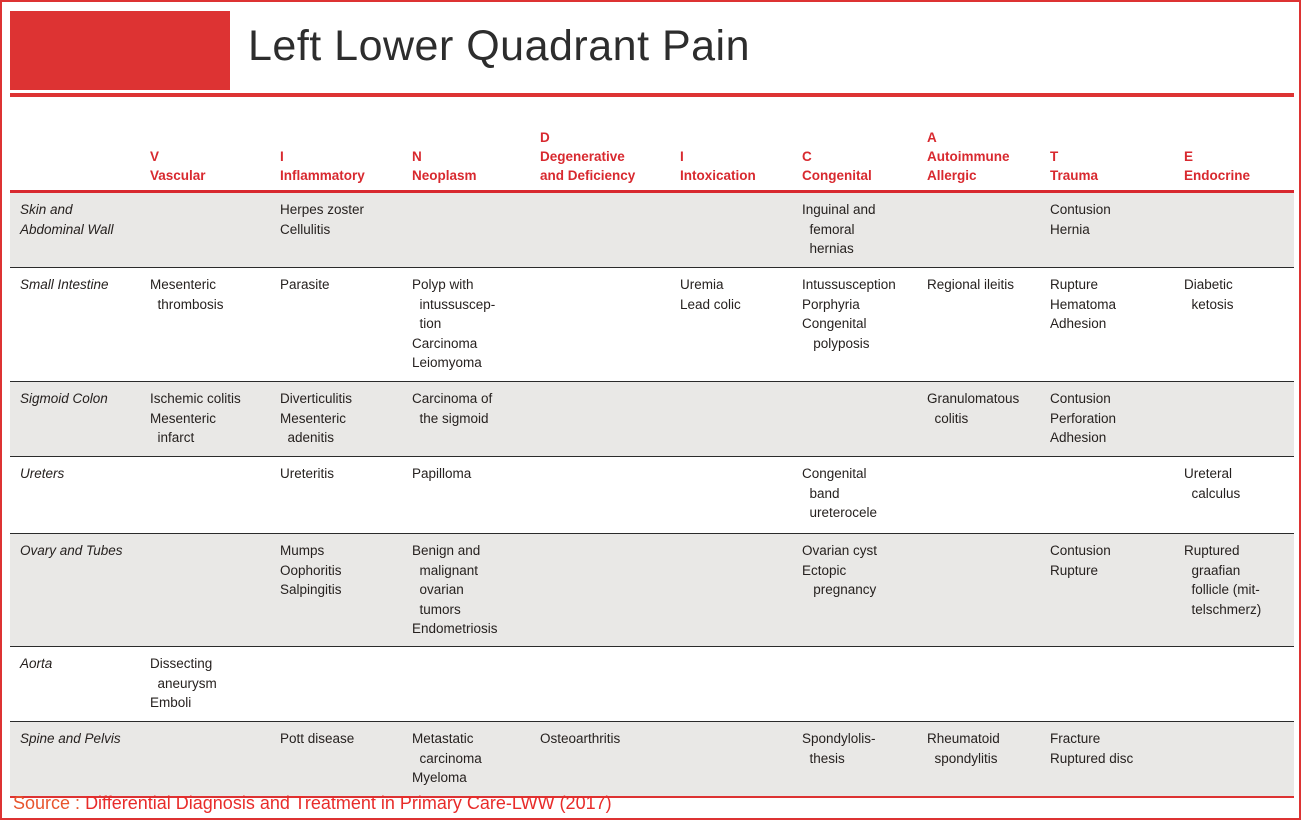 This screenshot has width=1301, height=820. Describe the element at coordinates (322, 175) in the screenshot. I see `column-name: Inflammatory` at that location.